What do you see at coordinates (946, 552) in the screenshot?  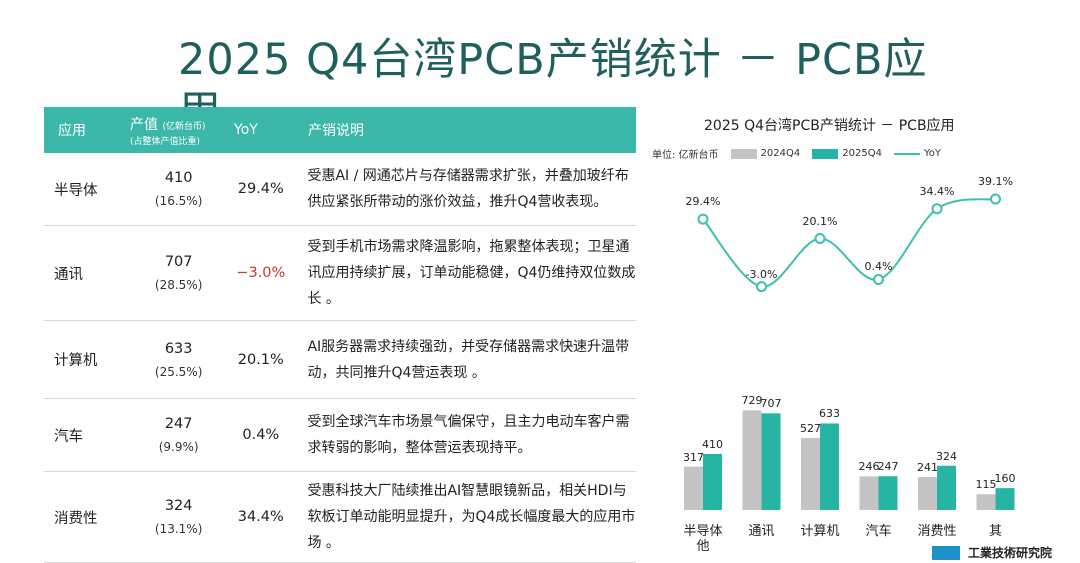 I see `logo-icon` at bounding box center [946, 552].